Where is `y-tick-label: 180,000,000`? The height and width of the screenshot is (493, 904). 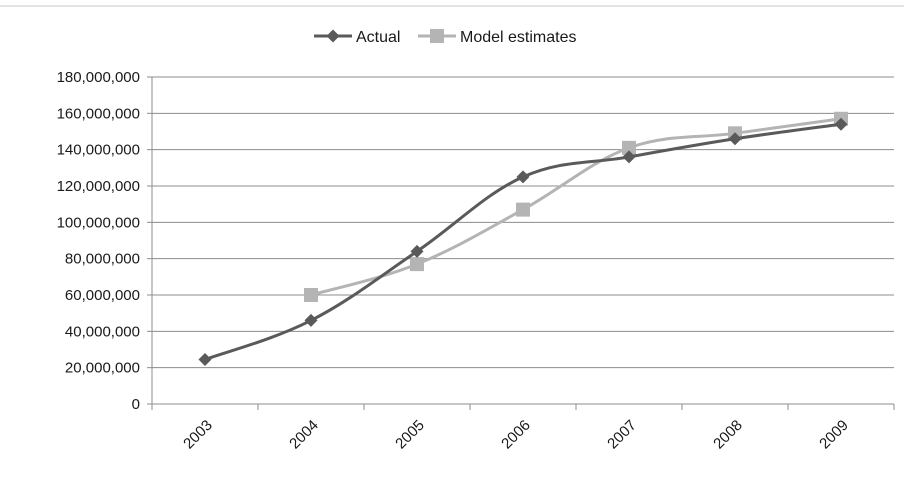
y-tick-label: 180,000,000 is located at coordinates (98, 77).